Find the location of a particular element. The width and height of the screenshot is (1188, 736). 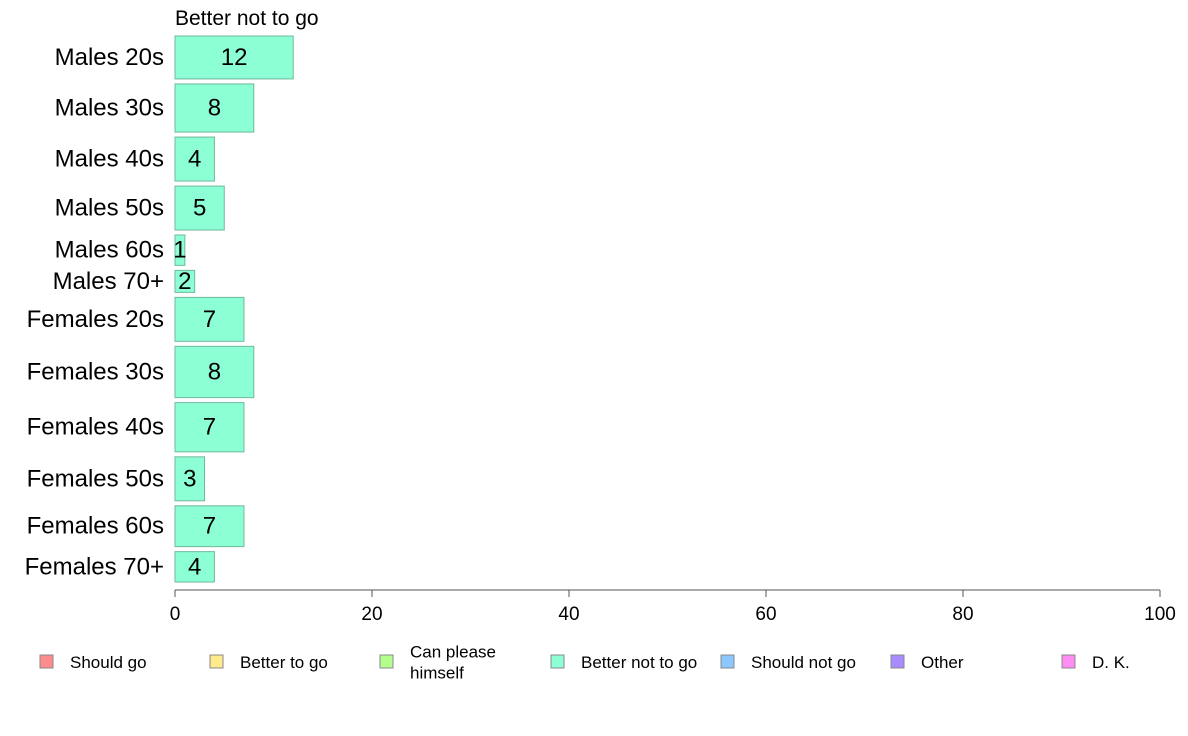

category-label: Males 40s is located at coordinates (109, 159).